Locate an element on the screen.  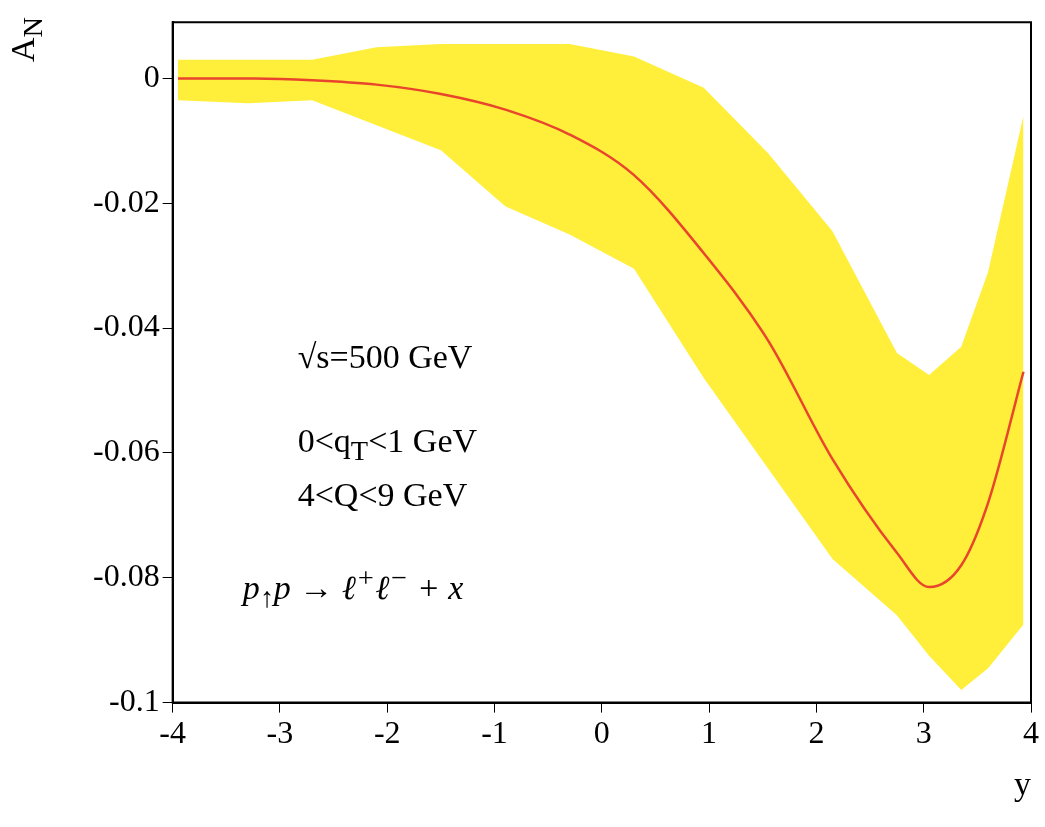
x-tick-label: 4 is located at coordinates (1031, 732).